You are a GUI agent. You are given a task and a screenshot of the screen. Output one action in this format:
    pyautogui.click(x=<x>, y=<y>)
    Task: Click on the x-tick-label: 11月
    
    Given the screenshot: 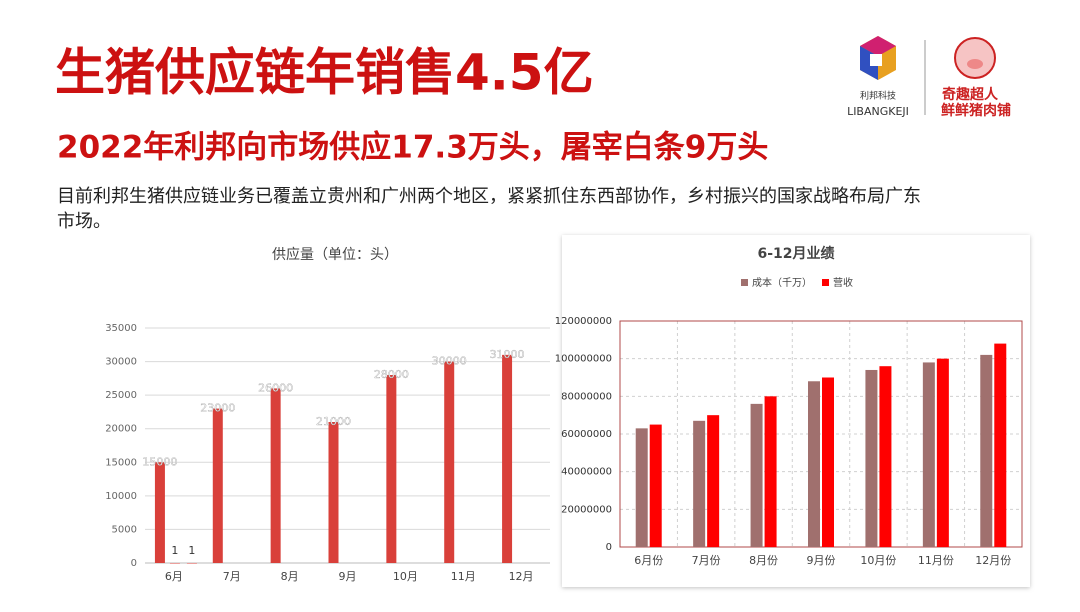 What is the action you would take?
    pyautogui.click(x=463, y=576)
    